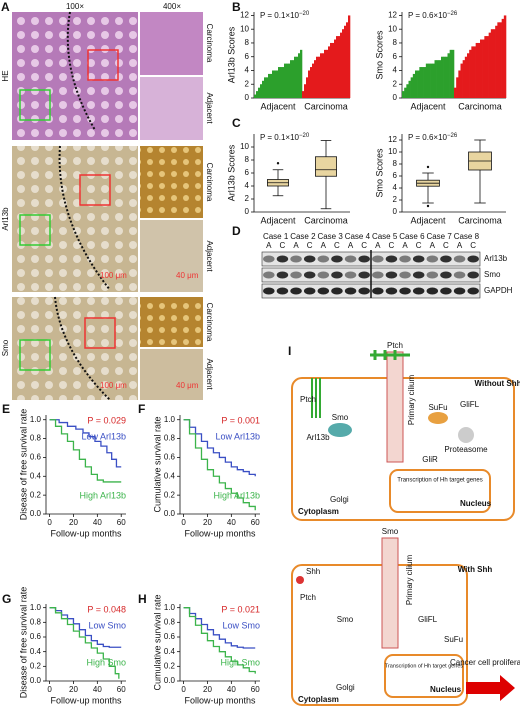 This screenshot has width=520, height=710. What do you see at coordinates (440, 491) in the screenshot?
I see `nucleus` at bounding box center [440, 491].